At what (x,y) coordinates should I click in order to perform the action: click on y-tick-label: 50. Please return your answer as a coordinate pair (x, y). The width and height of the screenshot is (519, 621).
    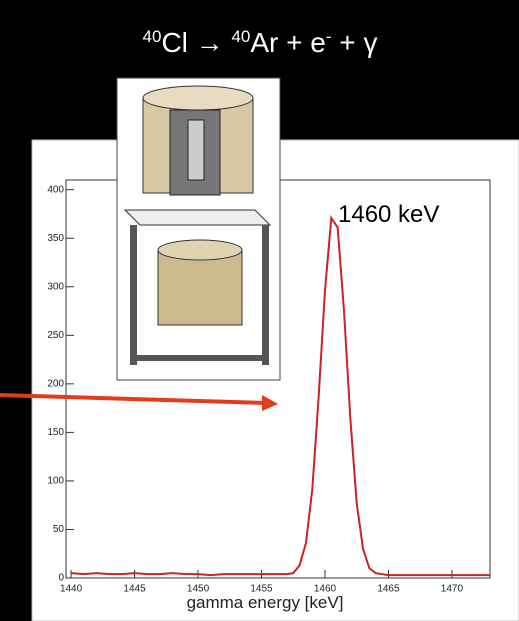
    Looking at the image, I should click on (59, 529).